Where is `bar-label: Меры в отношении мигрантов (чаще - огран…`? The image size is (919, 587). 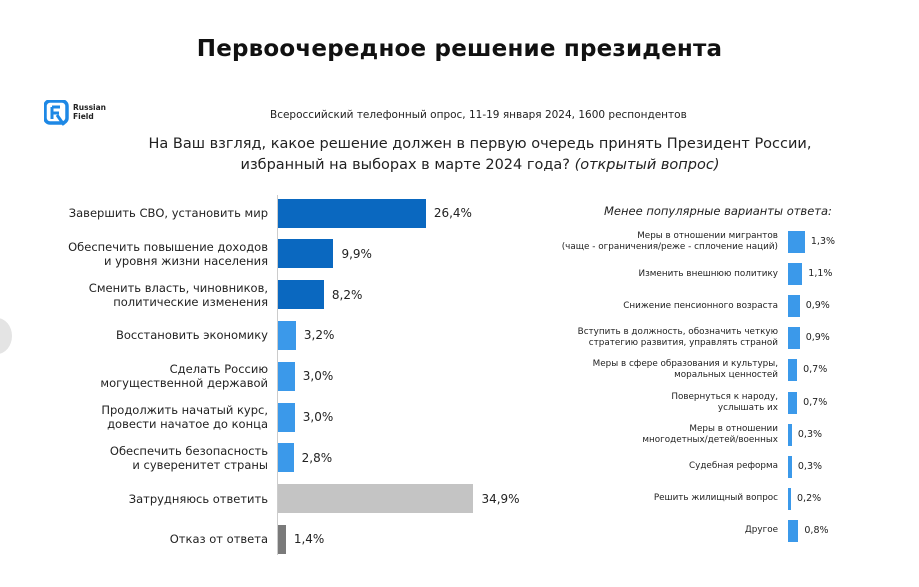
bar-label: Меры в отношении мигрантов (чаще - огран… is located at coordinates (669, 241).